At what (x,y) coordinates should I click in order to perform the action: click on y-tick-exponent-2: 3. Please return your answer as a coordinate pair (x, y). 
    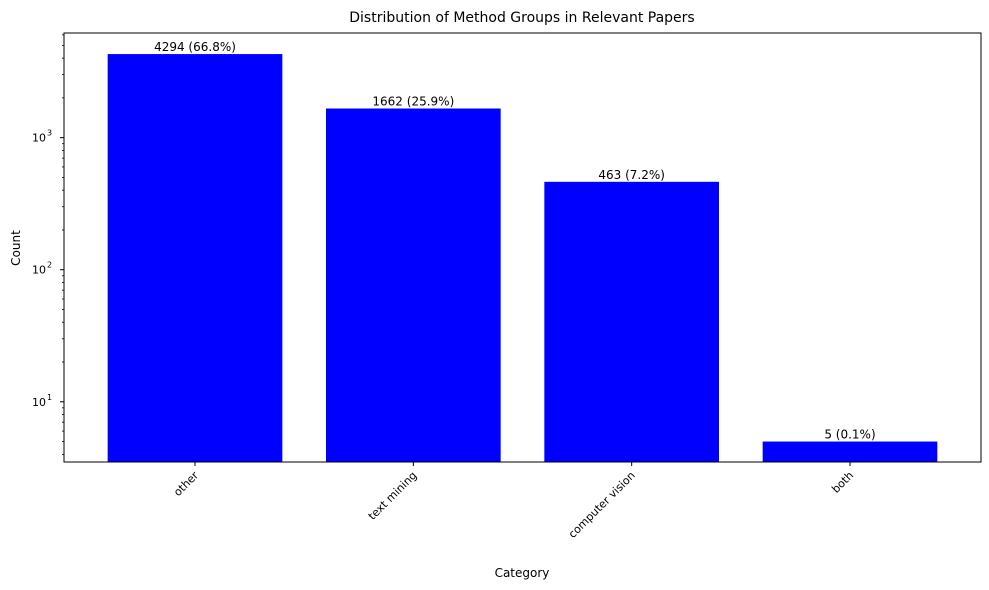
    Looking at the image, I should click on (49, 133).